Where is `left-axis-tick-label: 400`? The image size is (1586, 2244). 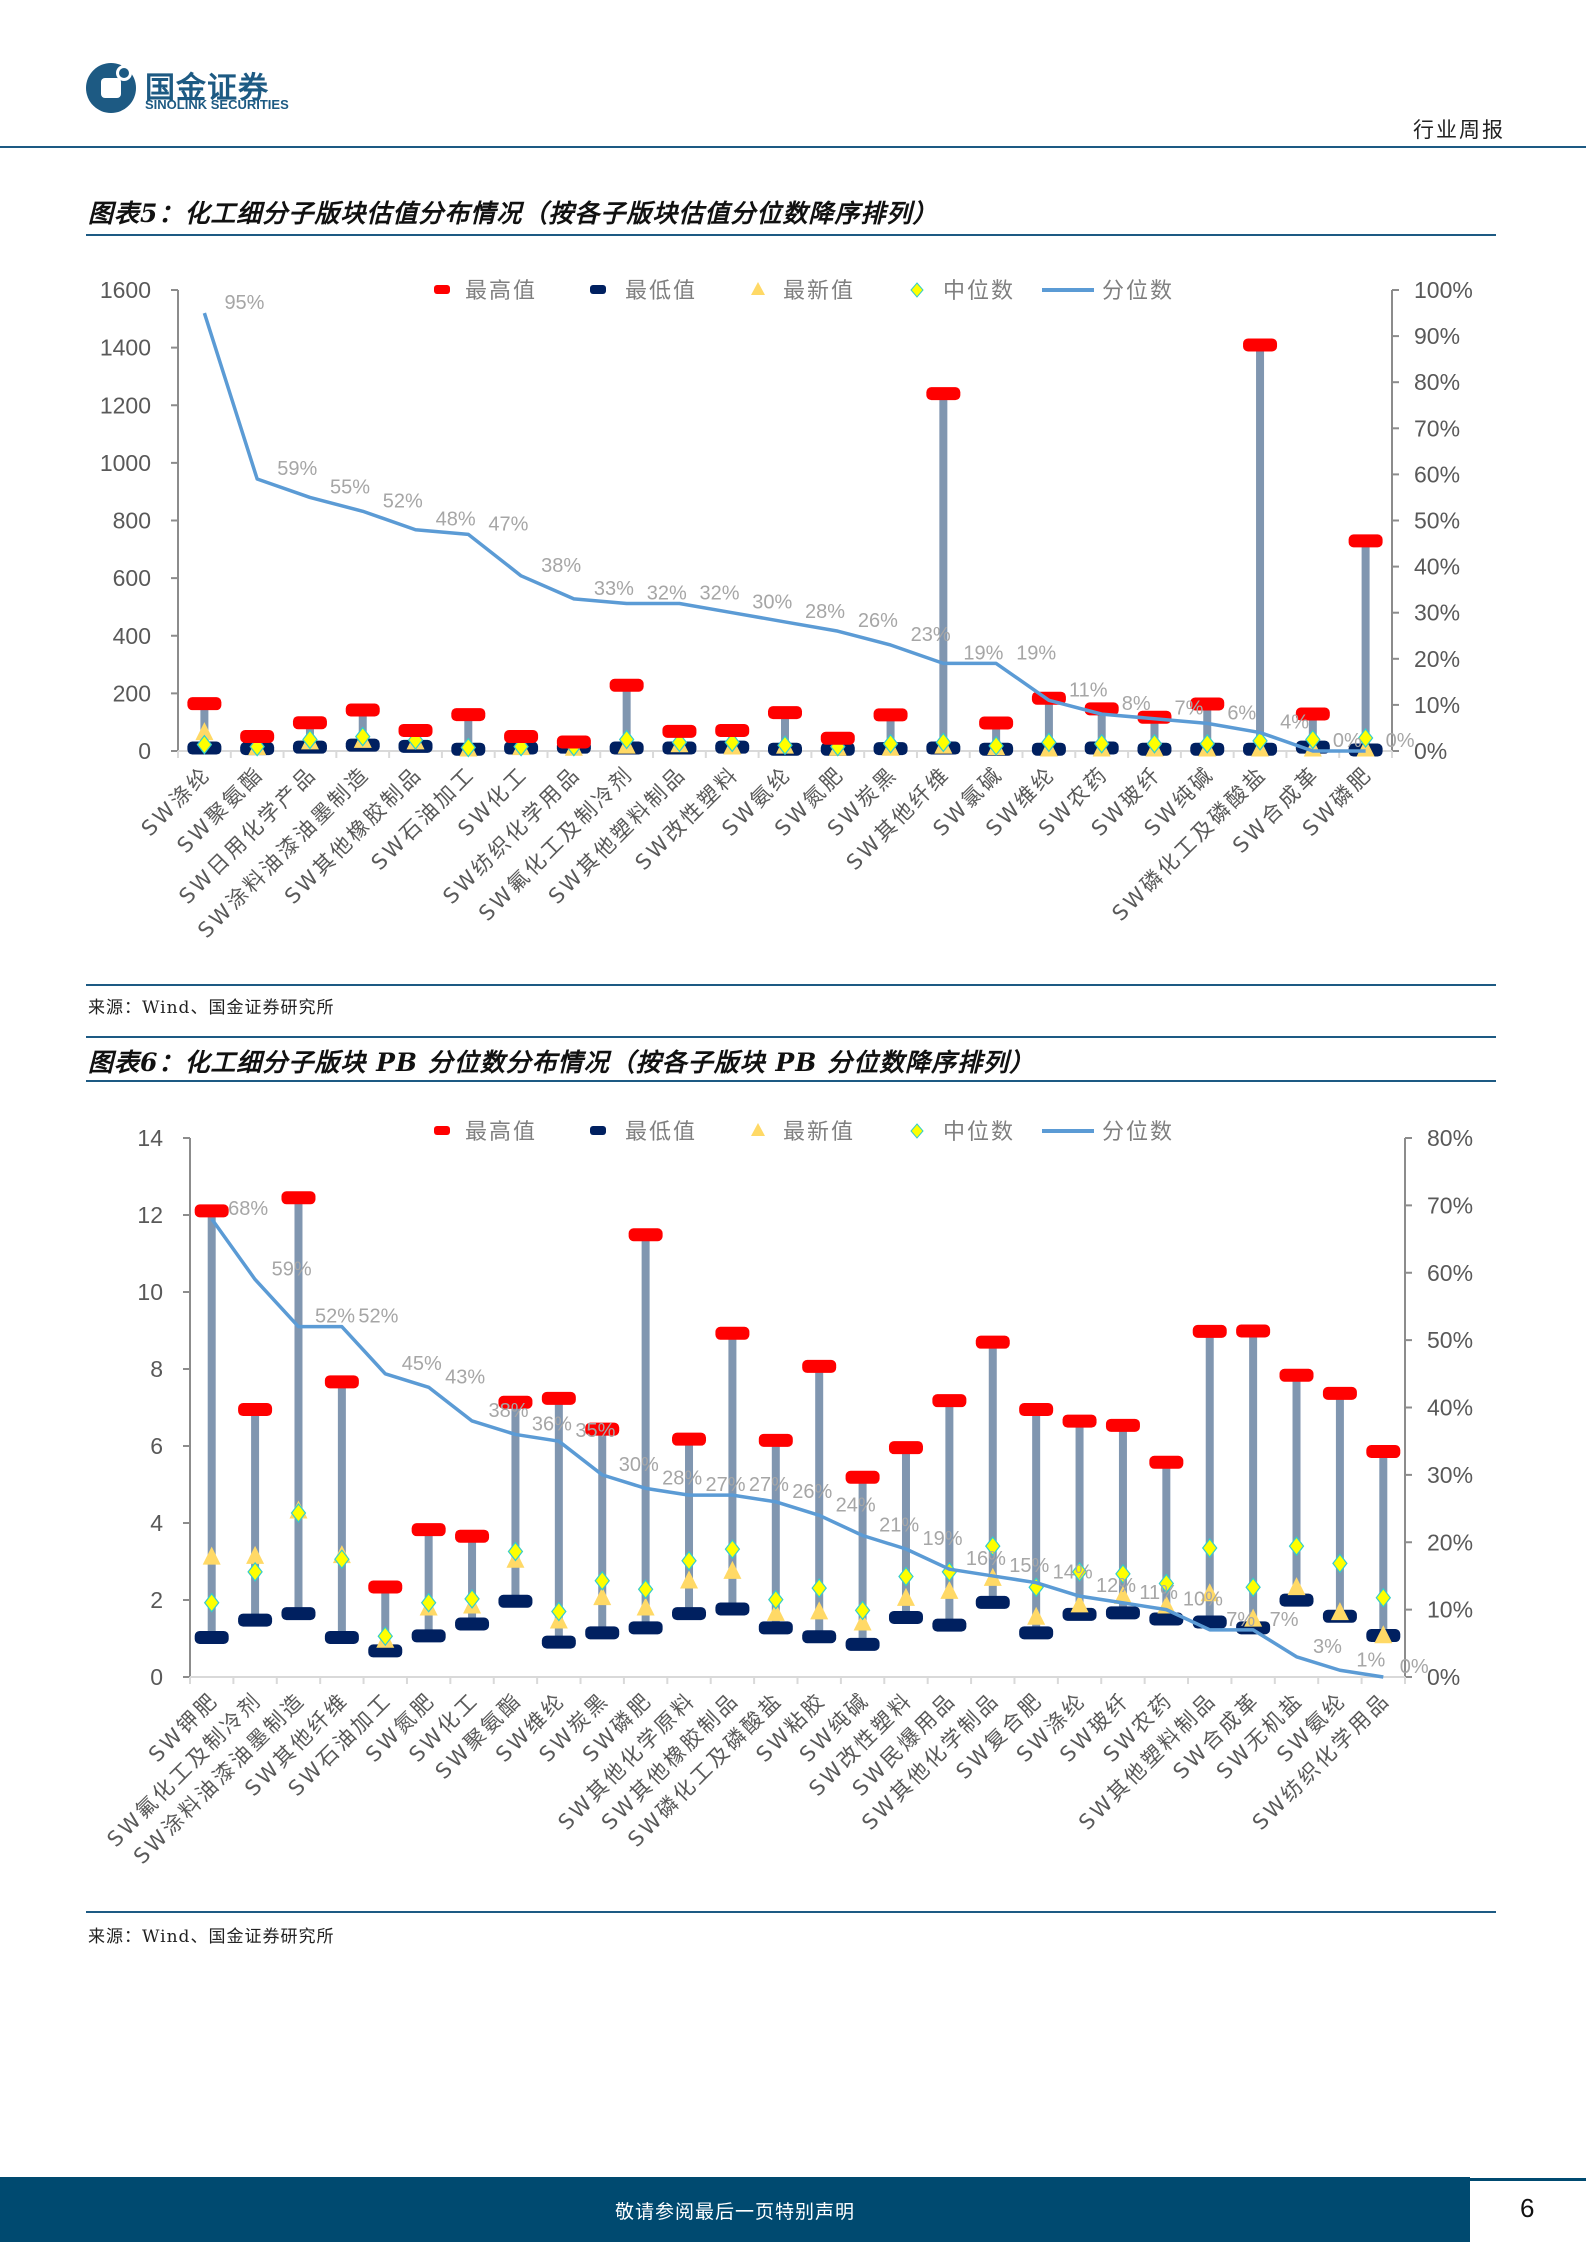
left-axis-tick-label: 400 is located at coordinates (132, 636).